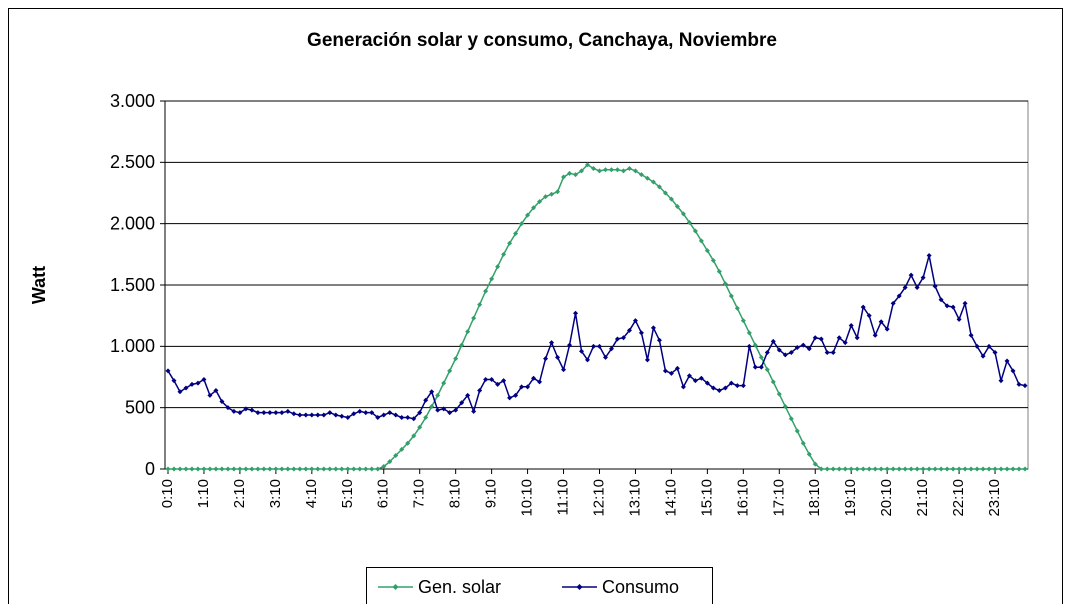  Describe the element at coordinates (395, 587) in the screenshot. I see `legend-marker` at that location.